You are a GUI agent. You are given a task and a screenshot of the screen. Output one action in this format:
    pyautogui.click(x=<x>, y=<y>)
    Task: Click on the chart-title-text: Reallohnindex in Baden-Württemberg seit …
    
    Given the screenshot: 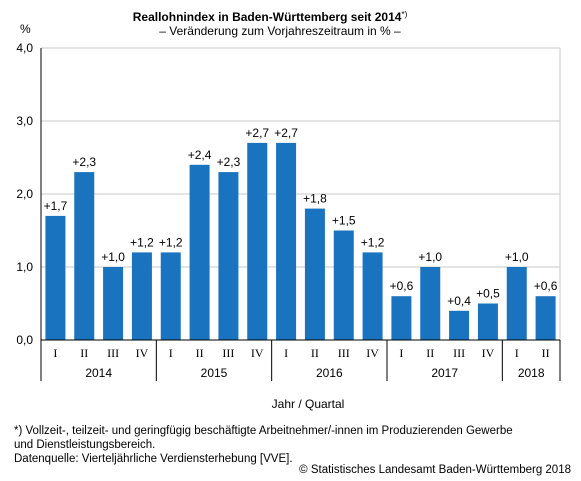 What is the action you would take?
    pyautogui.click(x=267, y=17)
    